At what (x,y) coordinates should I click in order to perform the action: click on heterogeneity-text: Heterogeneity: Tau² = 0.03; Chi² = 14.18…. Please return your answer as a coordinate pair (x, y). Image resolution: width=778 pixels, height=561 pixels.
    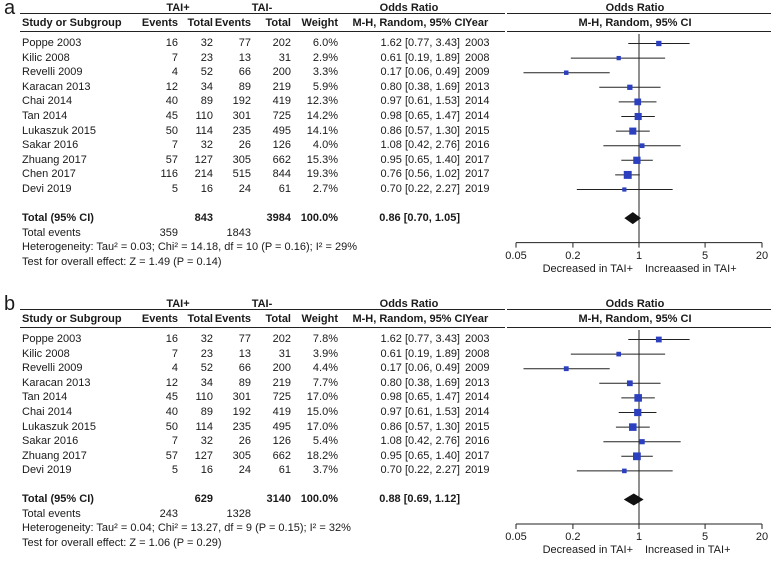
    Looking at the image, I should click on (189, 246).